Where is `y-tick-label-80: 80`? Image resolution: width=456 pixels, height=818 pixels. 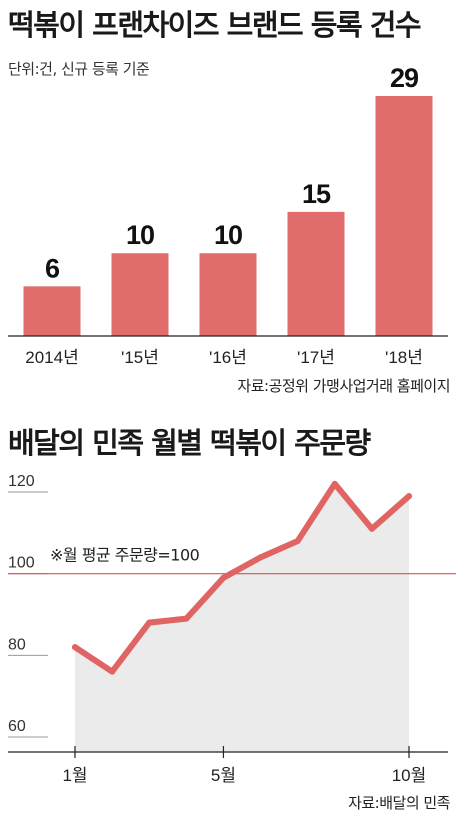 y-tick-label-80: 80 is located at coordinates (17, 644).